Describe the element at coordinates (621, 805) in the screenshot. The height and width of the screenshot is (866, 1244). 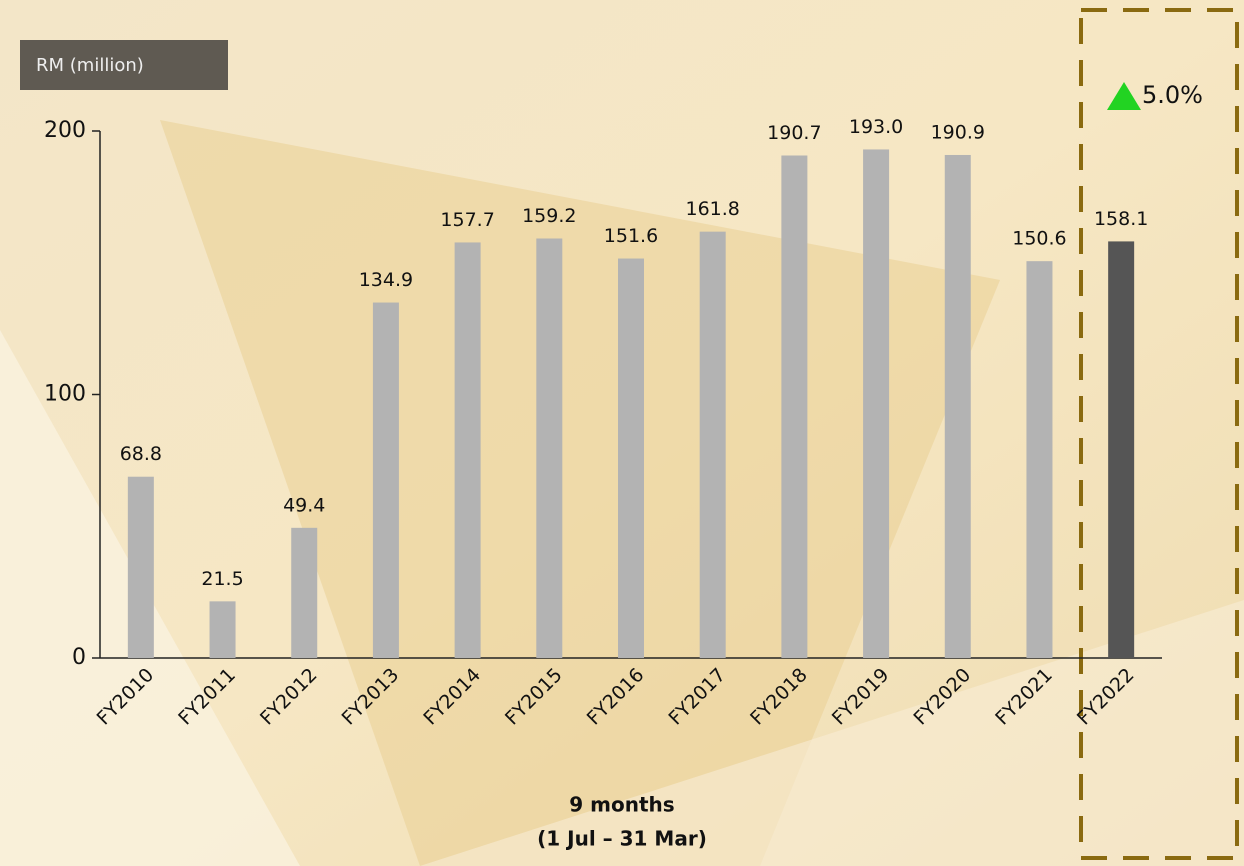
I see `x-axis-label: 9 months` at that location.